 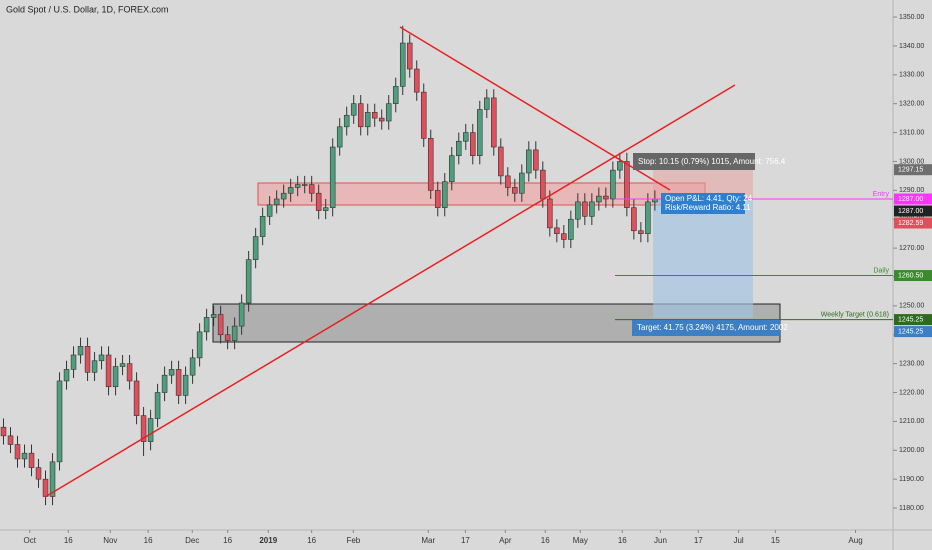 What do you see at coordinates (911, 248) in the screenshot?
I see `y-tick-label: 1270.00` at bounding box center [911, 248].